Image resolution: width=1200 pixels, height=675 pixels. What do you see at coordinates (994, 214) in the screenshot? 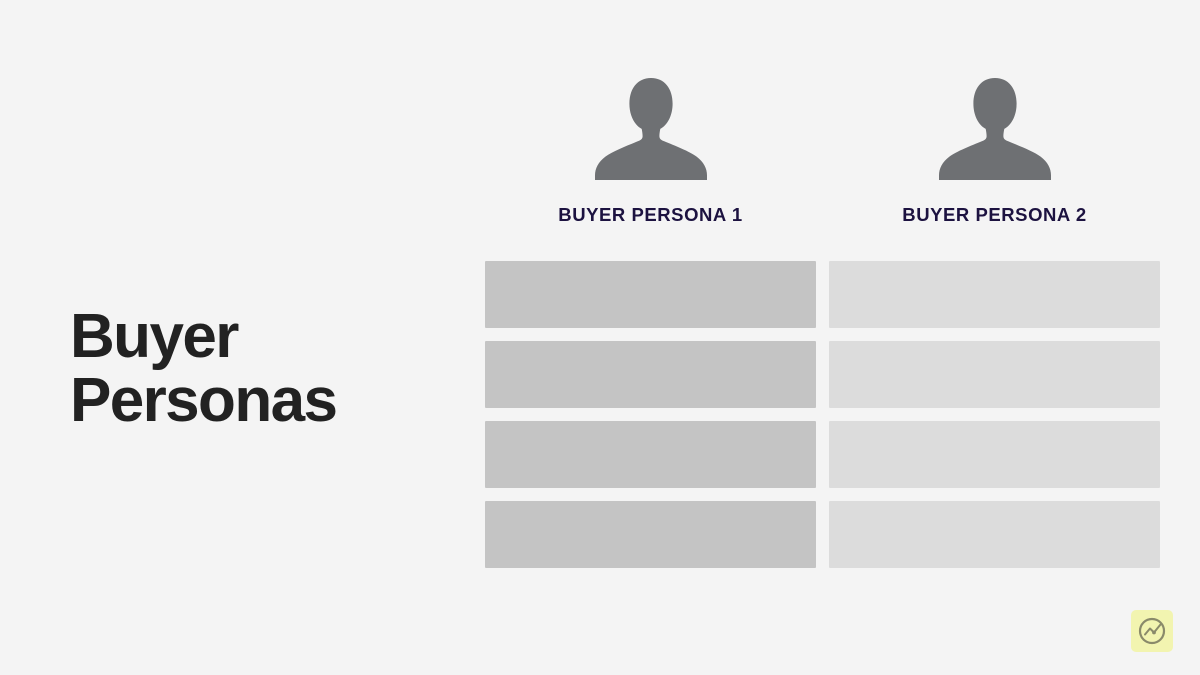
I see `persona-2-label: BUYER PERSONA 2` at bounding box center [994, 214].